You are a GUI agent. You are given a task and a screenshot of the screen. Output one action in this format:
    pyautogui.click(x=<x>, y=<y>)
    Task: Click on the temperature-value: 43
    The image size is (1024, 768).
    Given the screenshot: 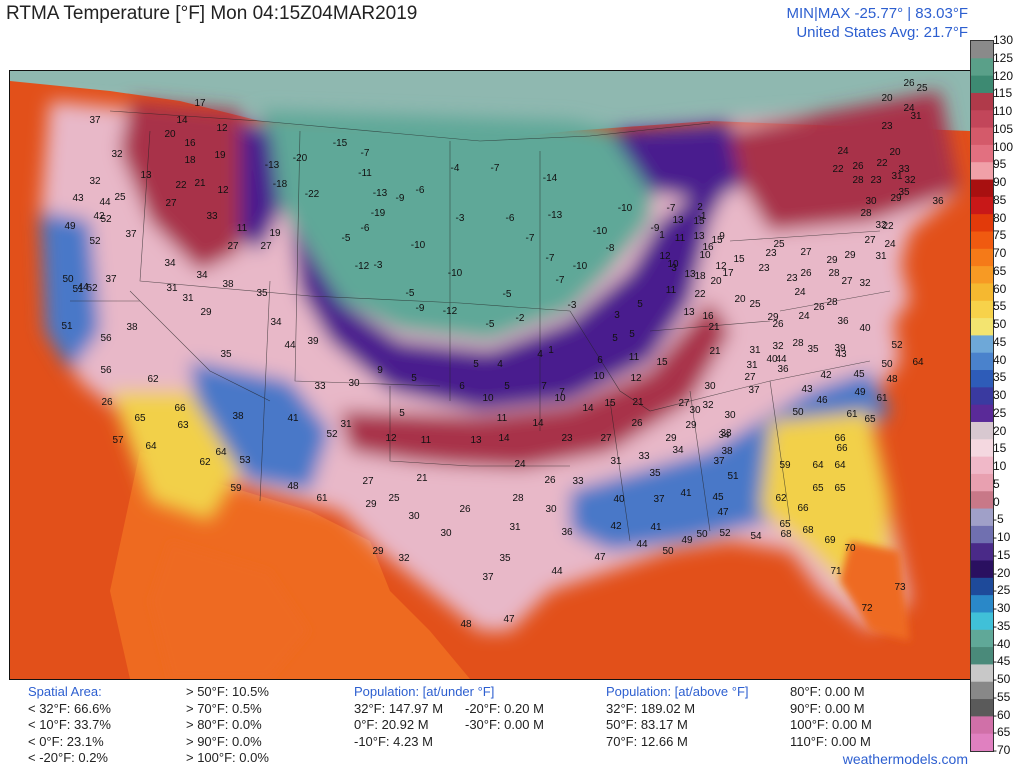 What is the action you would take?
    pyautogui.click(x=807, y=389)
    